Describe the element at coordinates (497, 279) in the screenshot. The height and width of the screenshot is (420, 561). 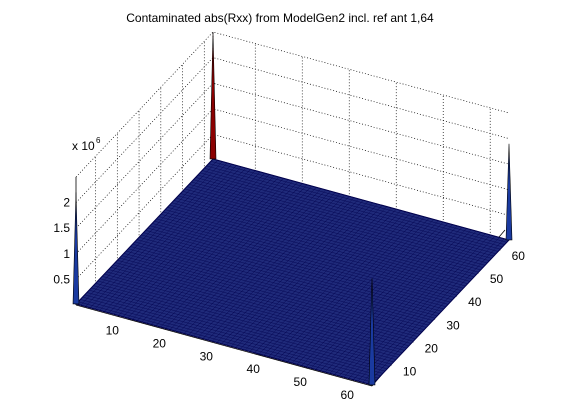
I see `y-tick-label: 50` at that location.